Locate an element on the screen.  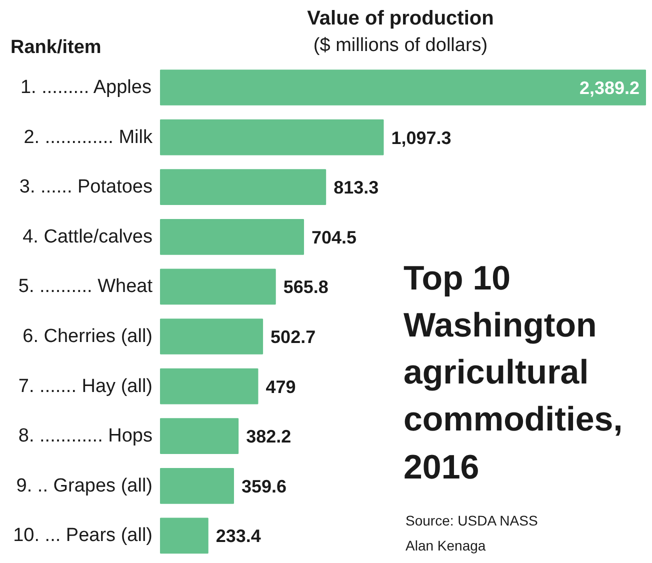
data-label: 502.7 is located at coordinates (293, 337).